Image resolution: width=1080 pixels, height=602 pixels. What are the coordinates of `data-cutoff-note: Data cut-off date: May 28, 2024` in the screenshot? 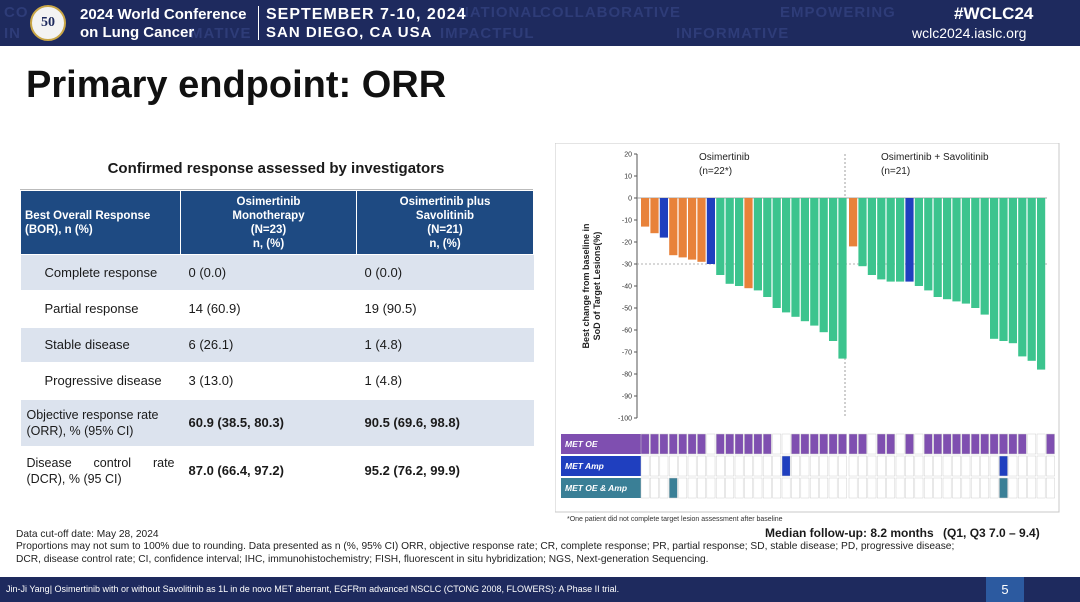 It's located at (87, 534).